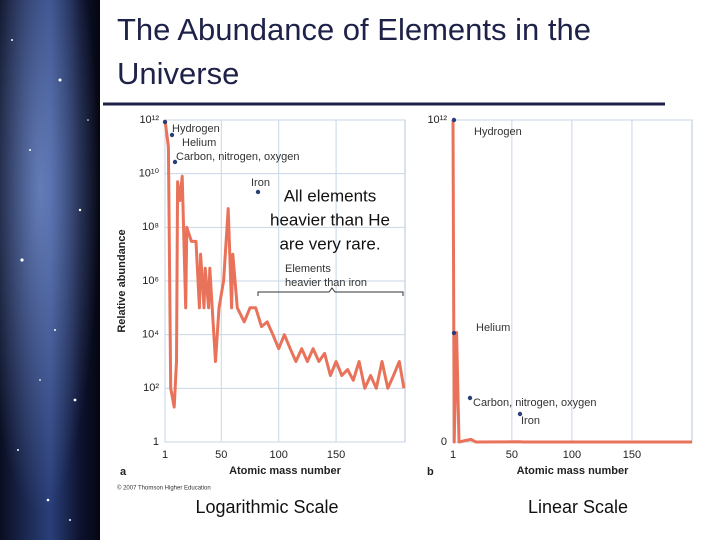  What do you see at coordinates (326, 283) in the screenshot?
I see `annotation: heavier than iron` at bounding box center [326, 283].